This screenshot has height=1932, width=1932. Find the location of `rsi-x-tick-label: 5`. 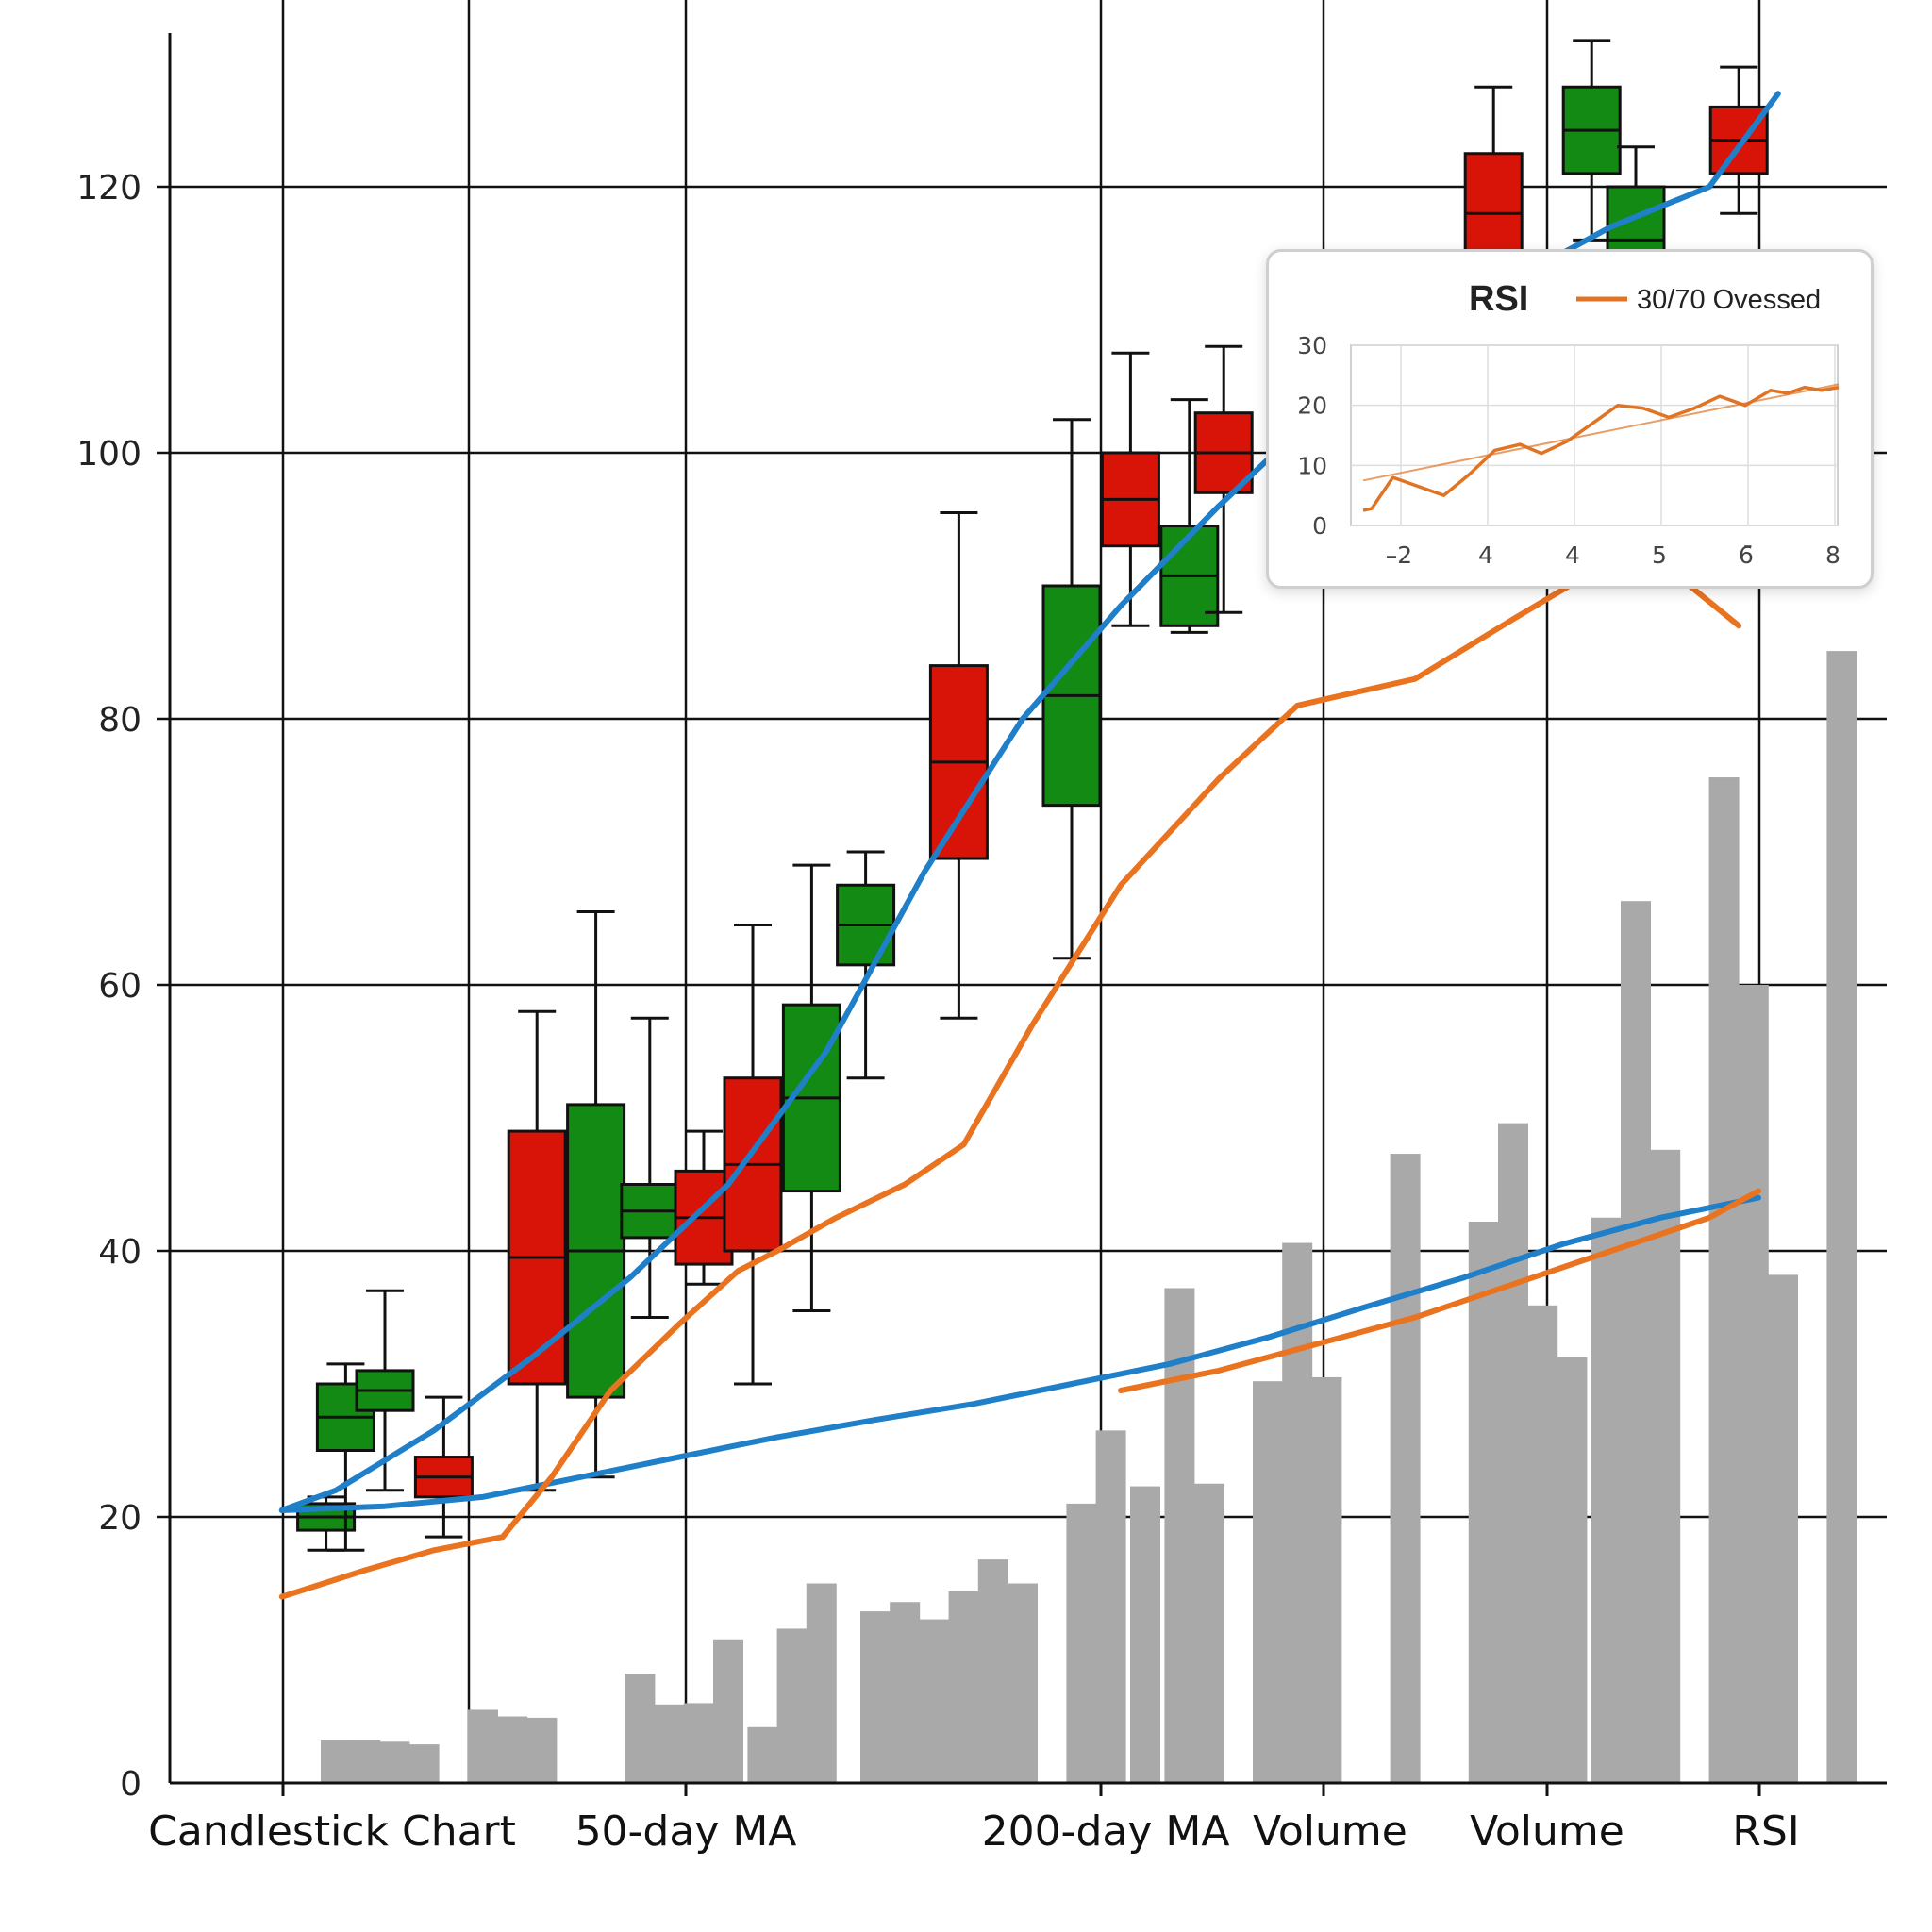

rsi-x-tick-label: 5 is located at coordinates (1660, 555).